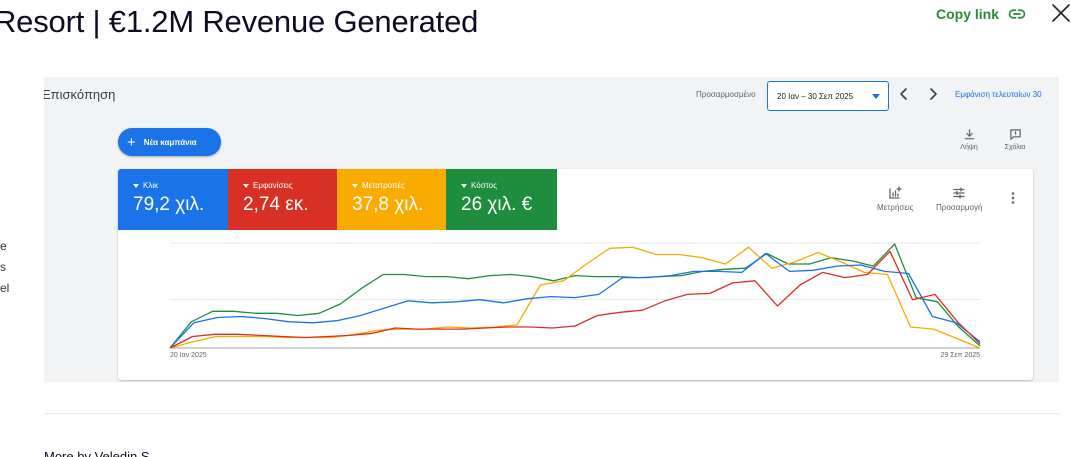 The width and height of the screenshot is (1071, 457). What do you see at coordinates (726, 94) in the screenshot?
I see `date-range-label: Προσαρμοσμένο` at bounding box center [726, 94].